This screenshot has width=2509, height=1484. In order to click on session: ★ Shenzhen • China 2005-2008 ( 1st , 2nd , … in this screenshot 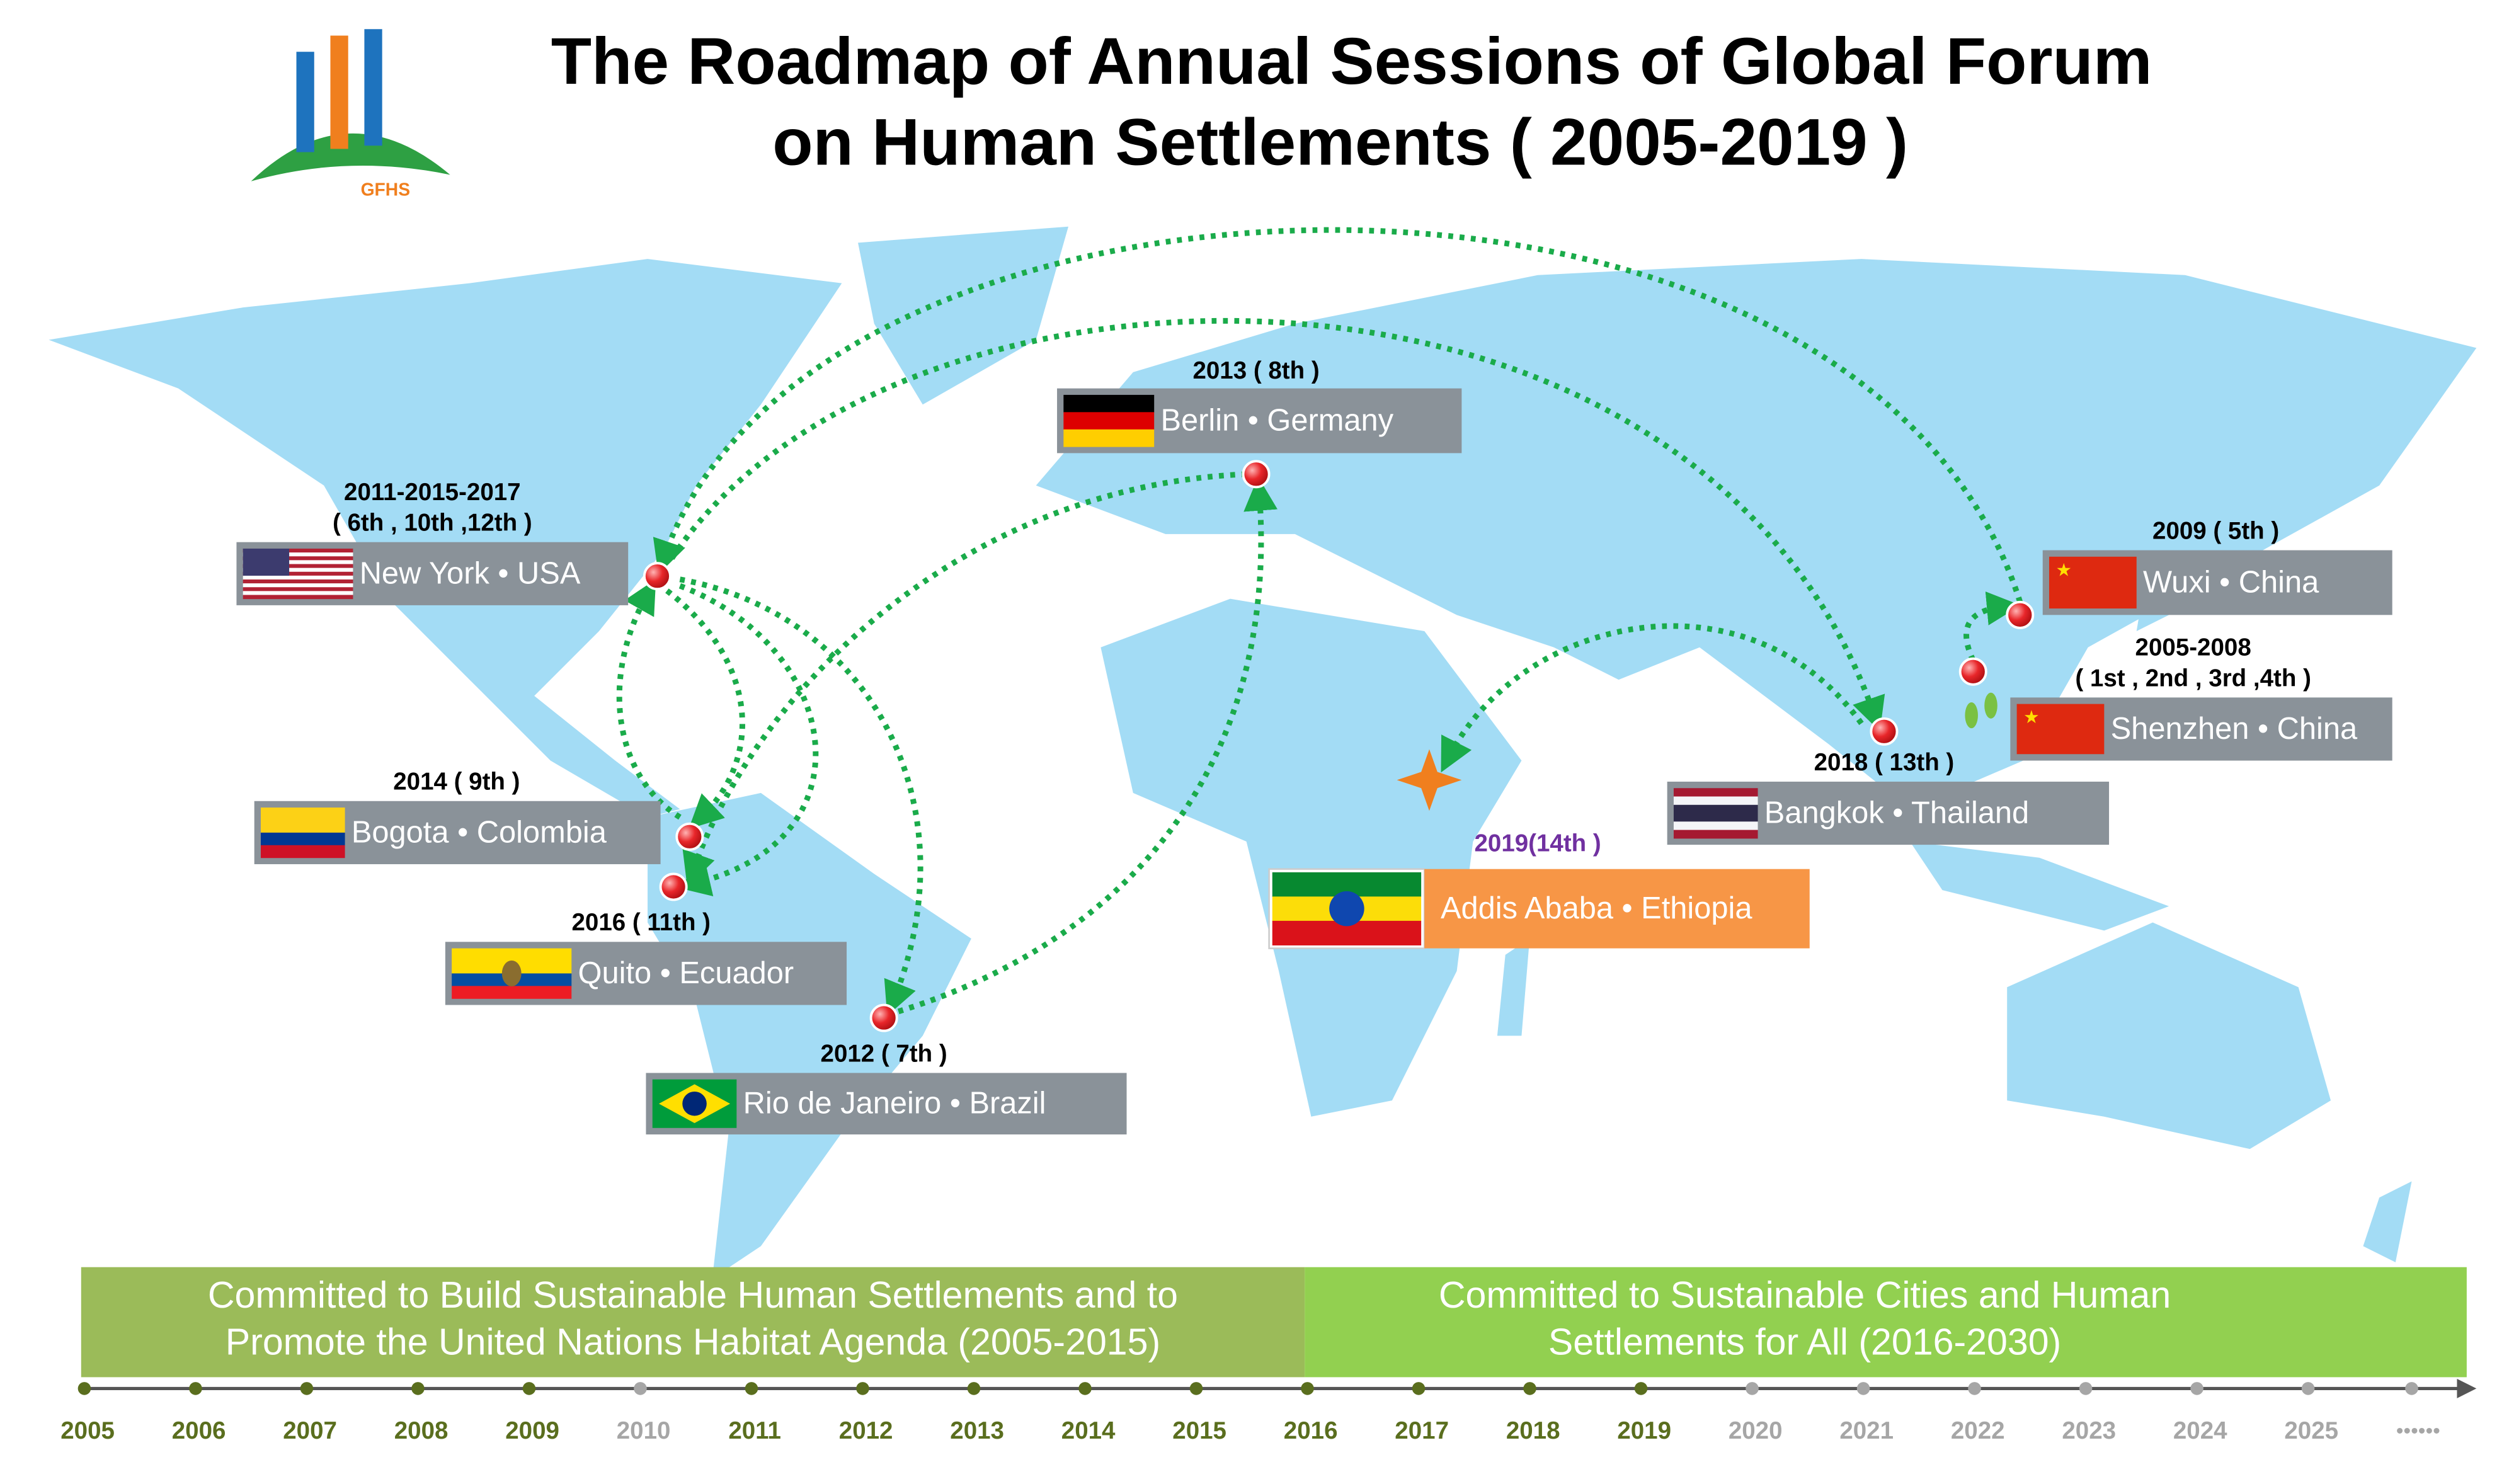, I will do `click(2175, 697)`.